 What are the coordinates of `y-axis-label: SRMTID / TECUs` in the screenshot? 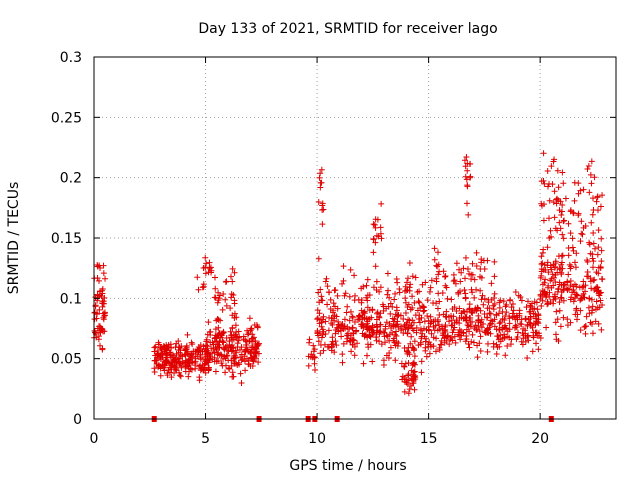 It's located at (14, 238).